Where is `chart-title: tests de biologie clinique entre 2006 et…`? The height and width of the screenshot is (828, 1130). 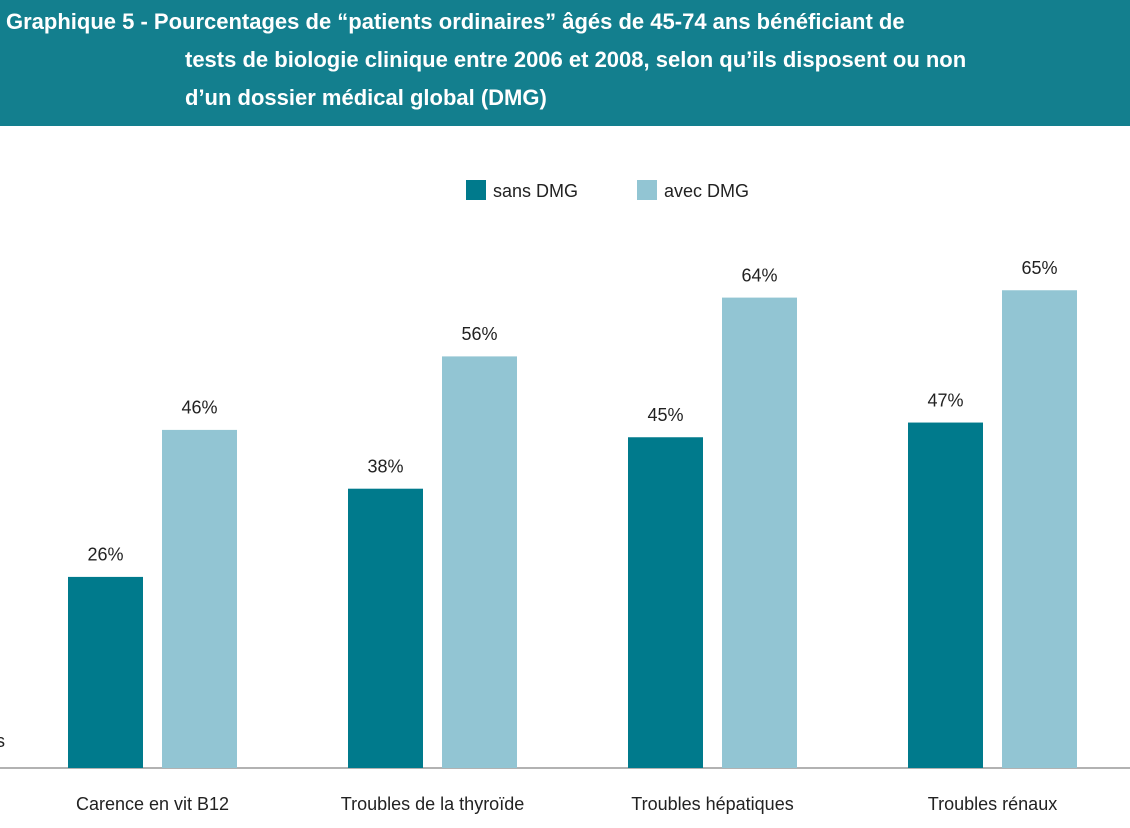 chart-title: tests de biologie clinique entre 2006 et… is located at coordinates (575, 59).